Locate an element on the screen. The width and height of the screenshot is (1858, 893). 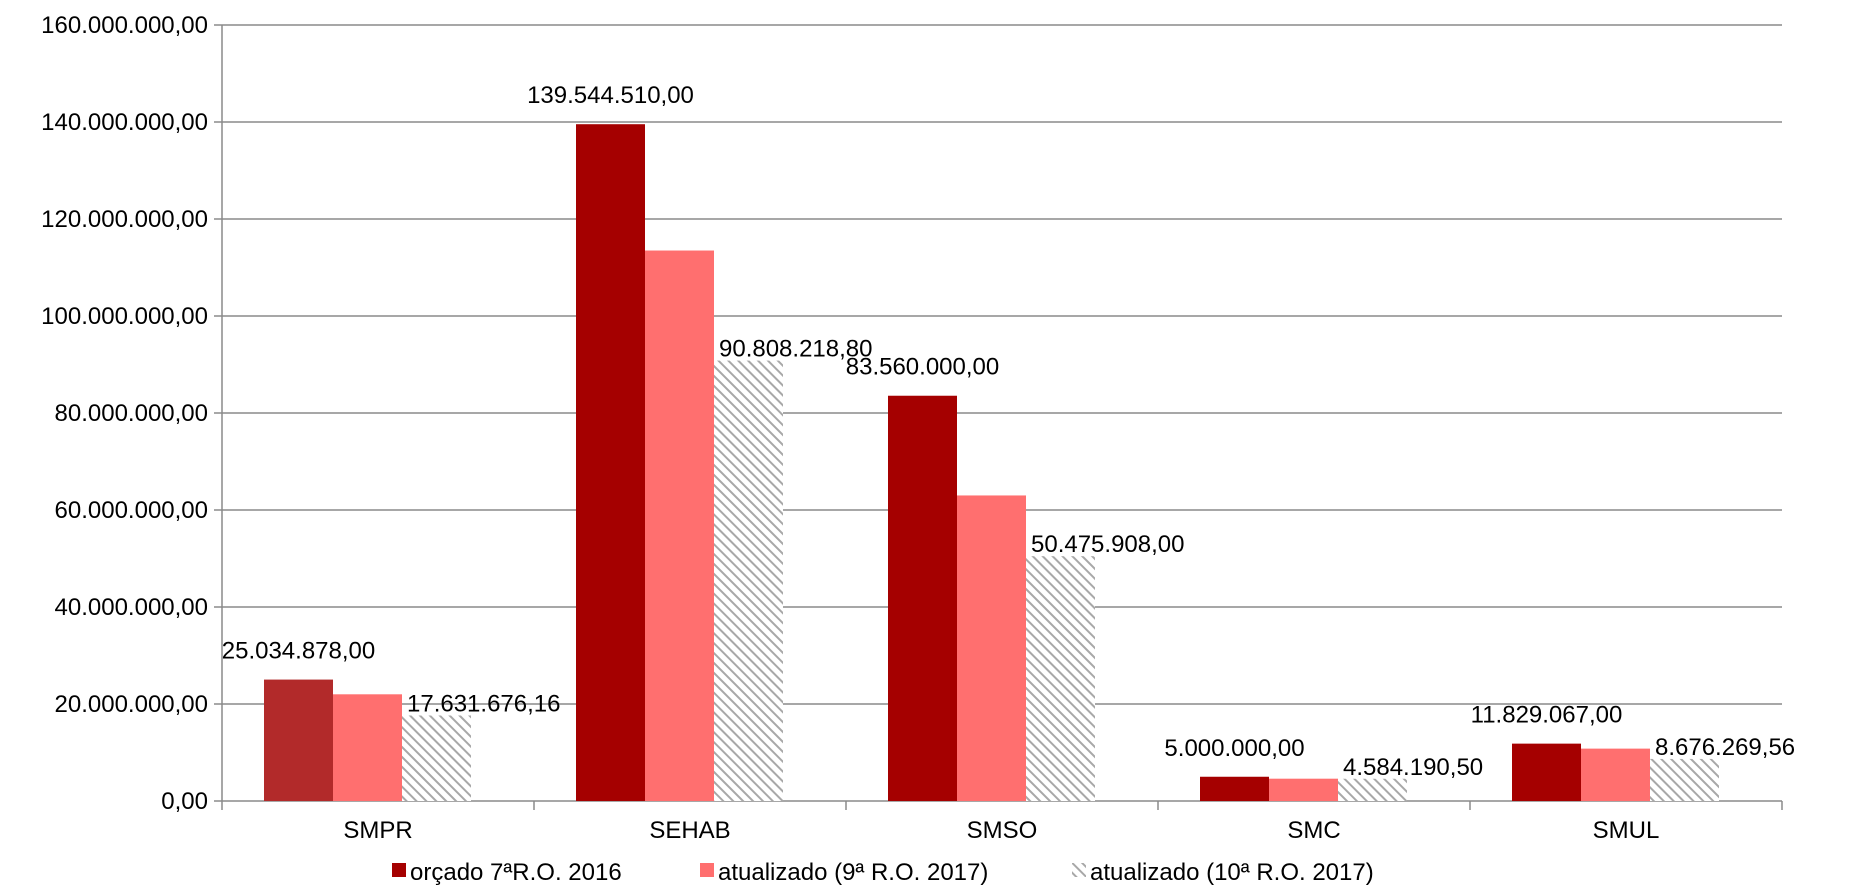
x-tick-label: SEHAB is located at coordinates (689, 830).